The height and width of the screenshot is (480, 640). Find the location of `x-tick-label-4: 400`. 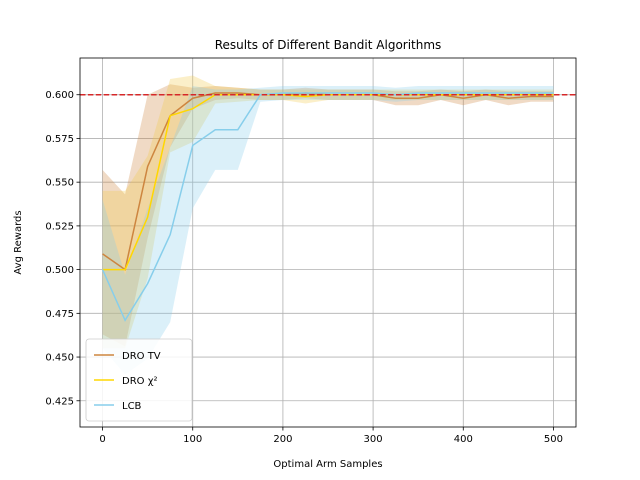

x-tick-label-4: 400 is located at coordinates (463, 439).